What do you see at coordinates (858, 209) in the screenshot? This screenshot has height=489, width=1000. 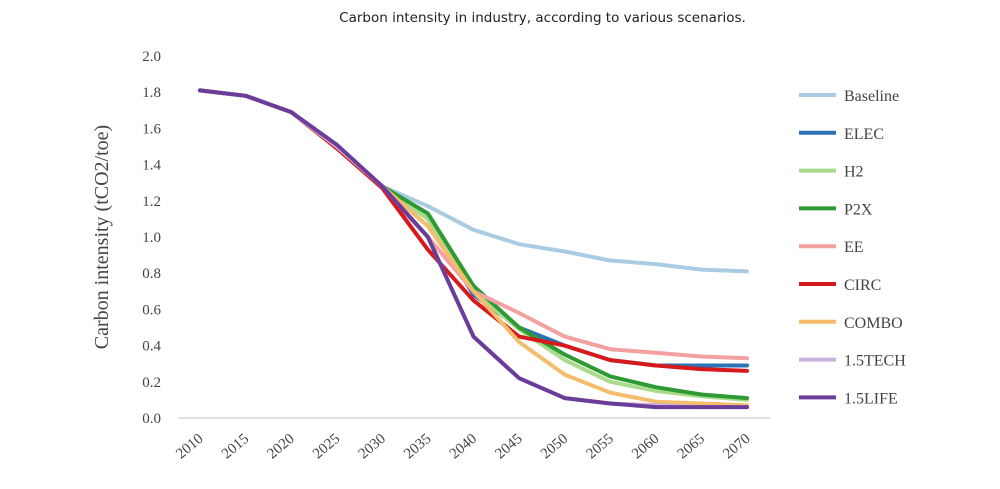 I see `legend-label: P2X` at bounding box center [858, 209].